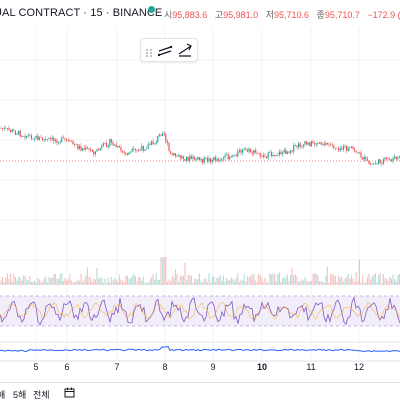 The width and height of the screenshot is (400, 401). I want to click on calendar-icon, so click(69, 393).